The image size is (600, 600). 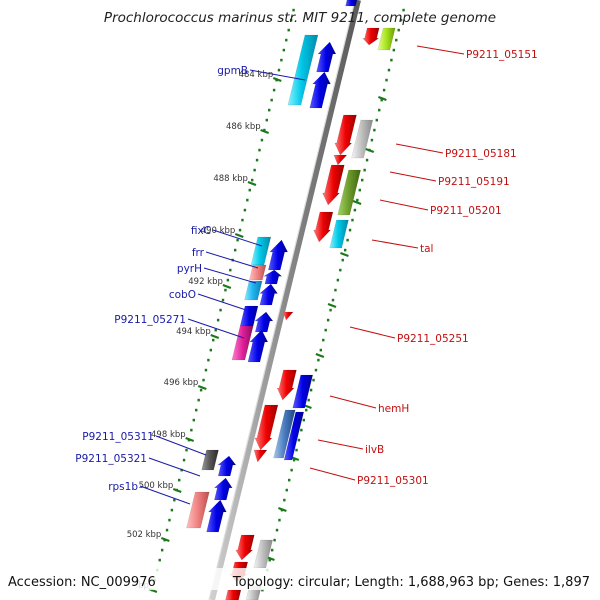 I want to click on gene-label-left: gpmB, so click(x=232, y=71).